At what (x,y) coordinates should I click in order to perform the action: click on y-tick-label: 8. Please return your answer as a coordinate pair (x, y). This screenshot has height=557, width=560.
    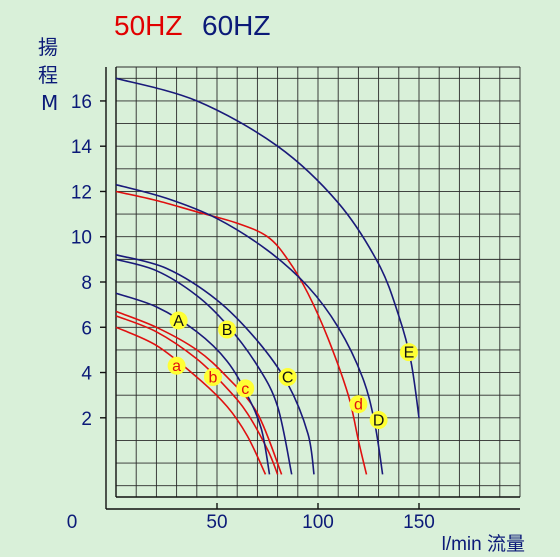
    Looking at the image, I should click on (86, 283).